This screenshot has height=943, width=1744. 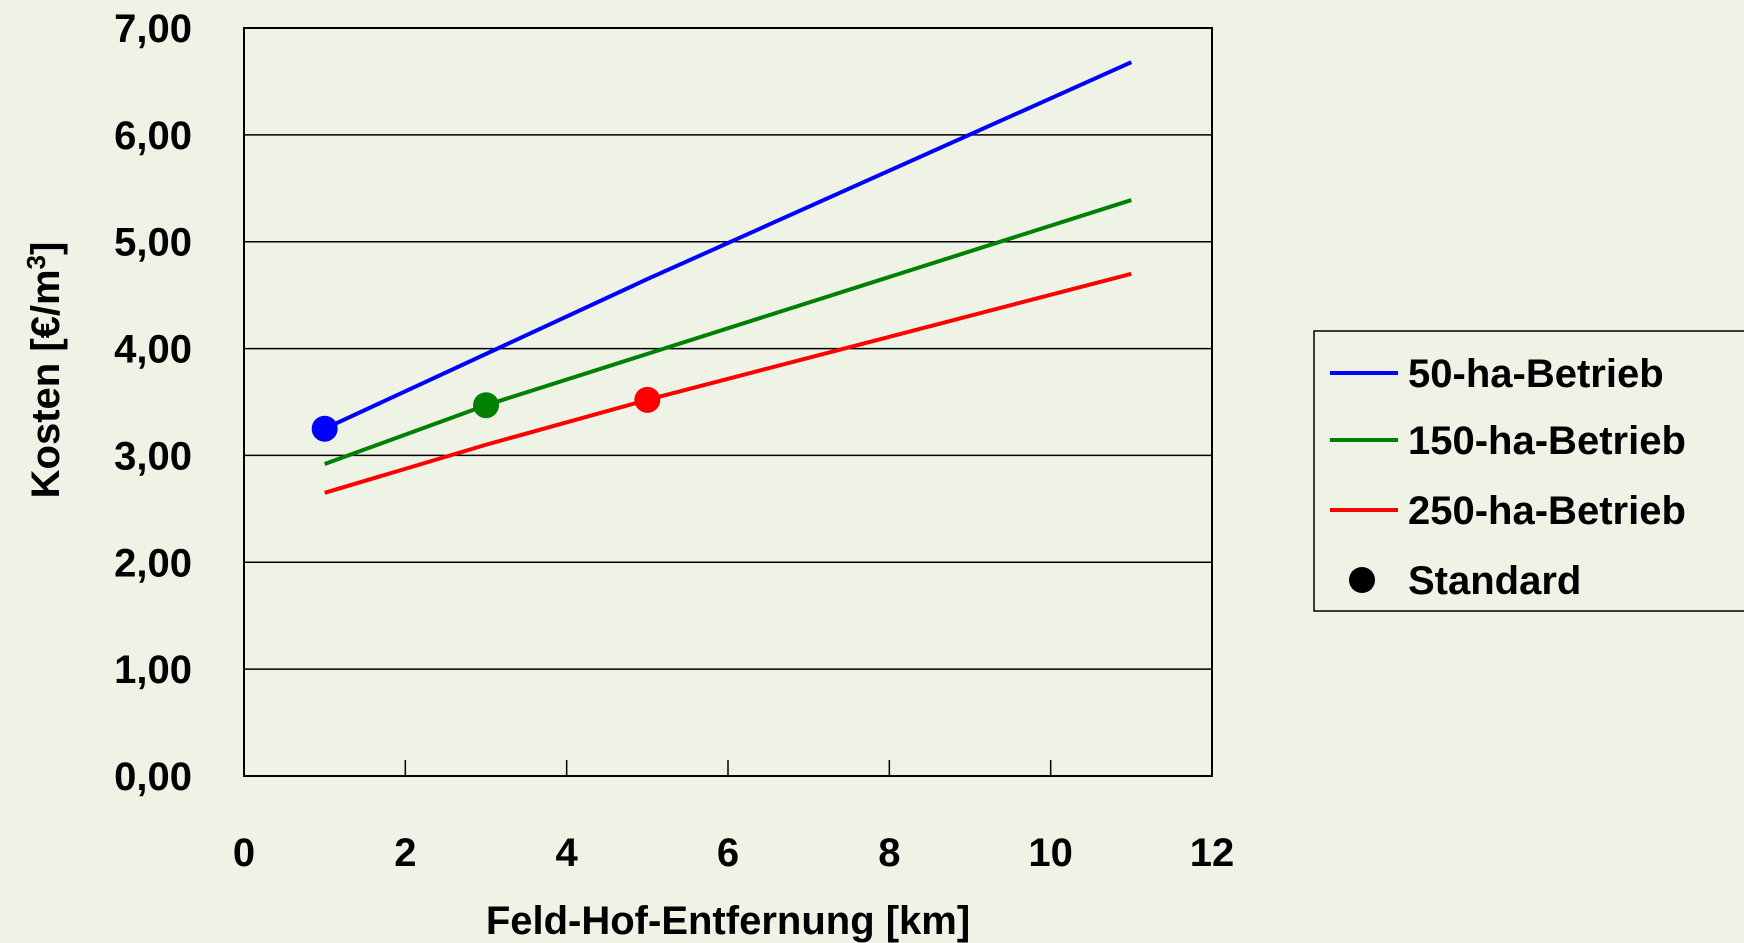 I want to click on y-axis-title-main: Kosten [€/m, so click(x=46, y=383).